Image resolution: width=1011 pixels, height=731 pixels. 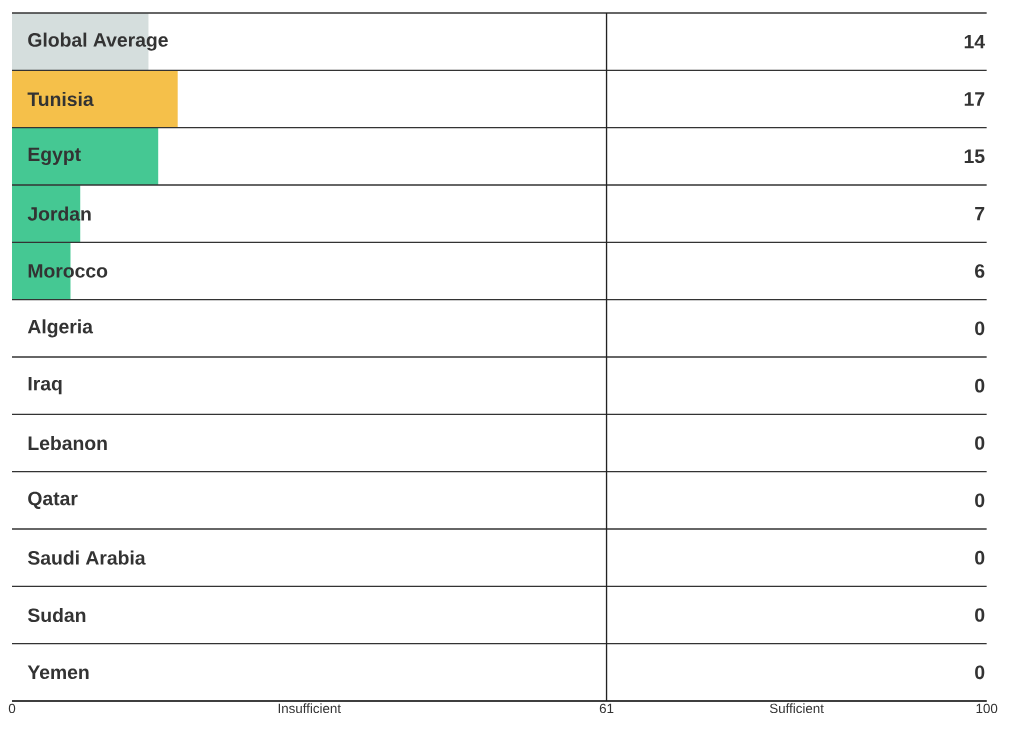 What do you see at coordinates (974, 99) in the screenshot?
I see `data-label: 17` at bounding box center [974, 99].